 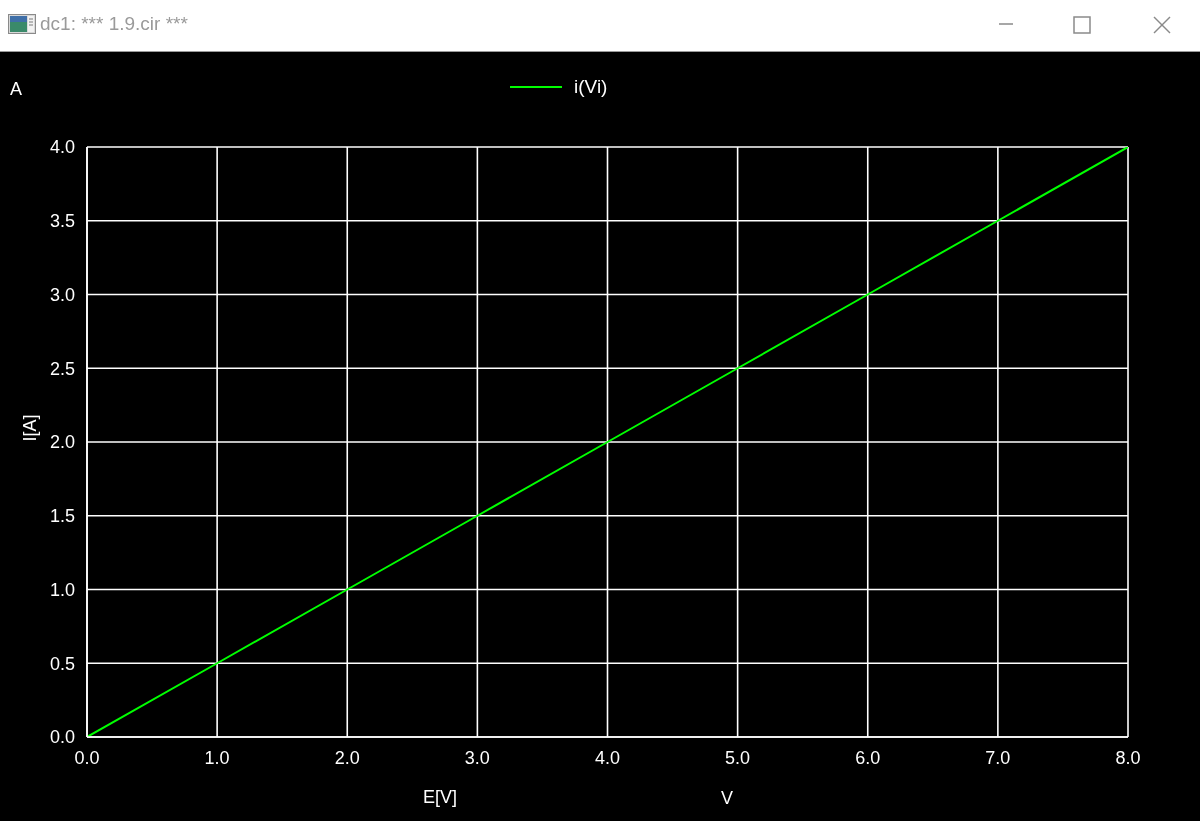 What do you see at coordinates (114, 24) in the screenshot?
I see `chart-title: dc1: *** 1.9.cir ***` at bounding box center [114, 24].